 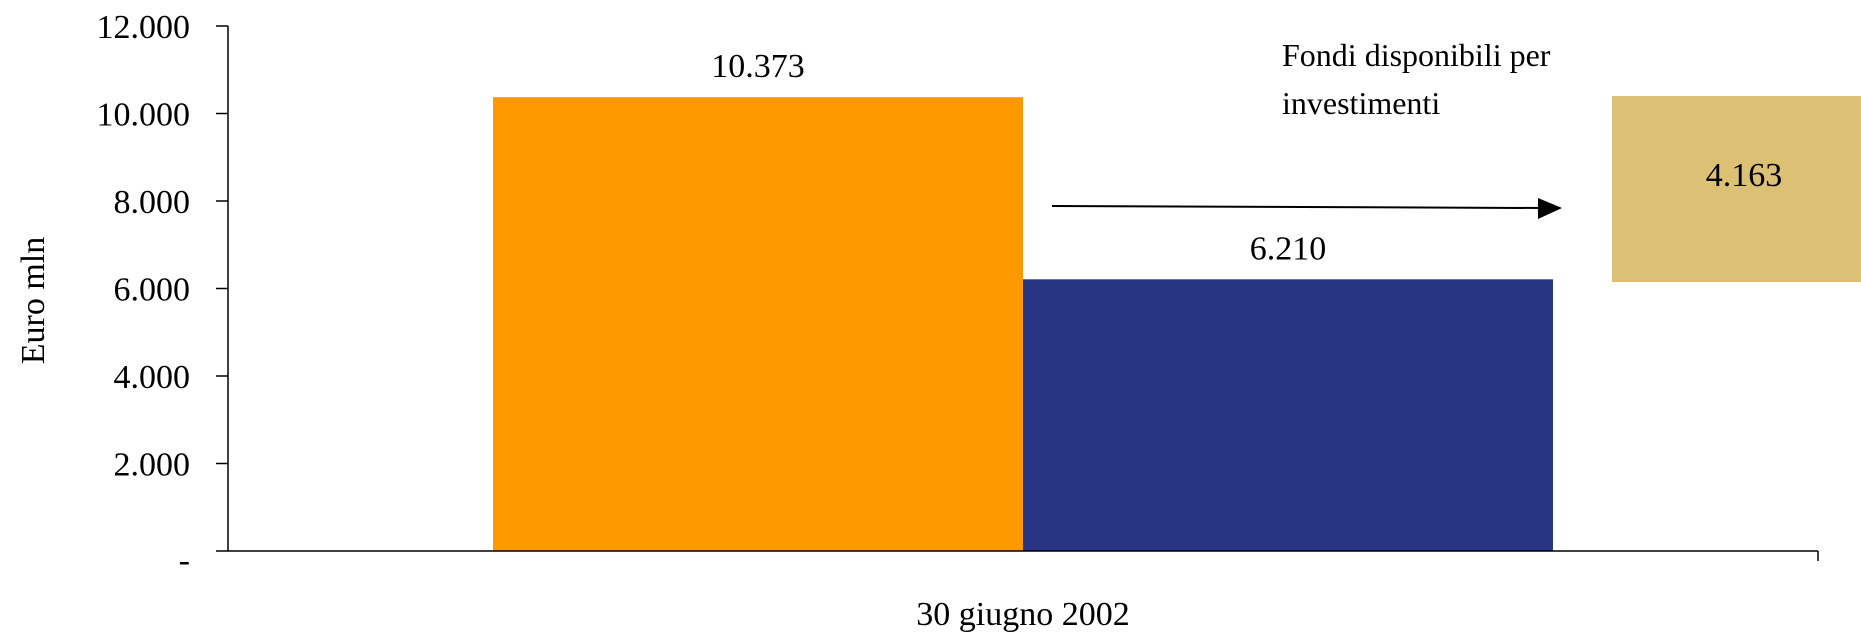 I want to click on y-tick-label: 4.000, so click(x=152, y=377).